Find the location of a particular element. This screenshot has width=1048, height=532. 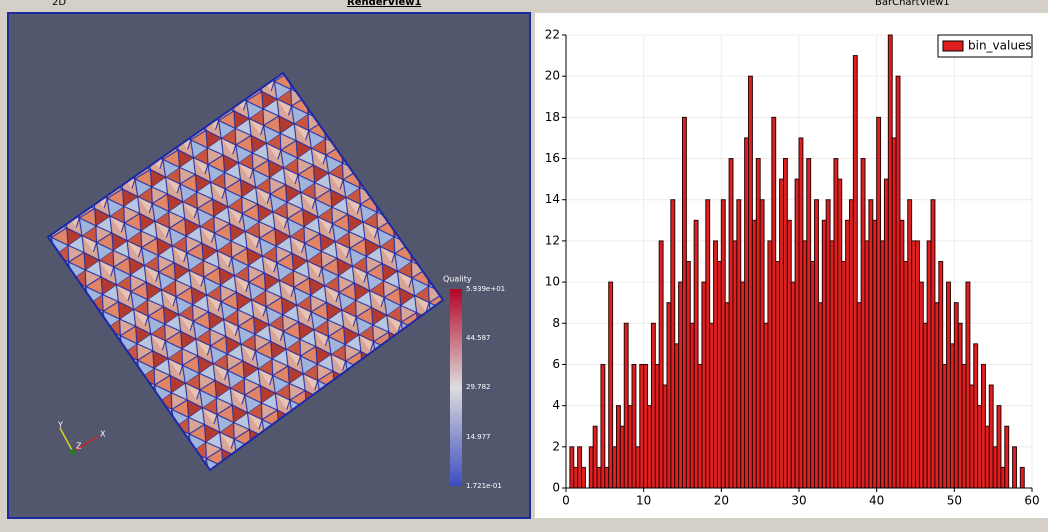

axis-label: X is located at coordinates (103, 434).